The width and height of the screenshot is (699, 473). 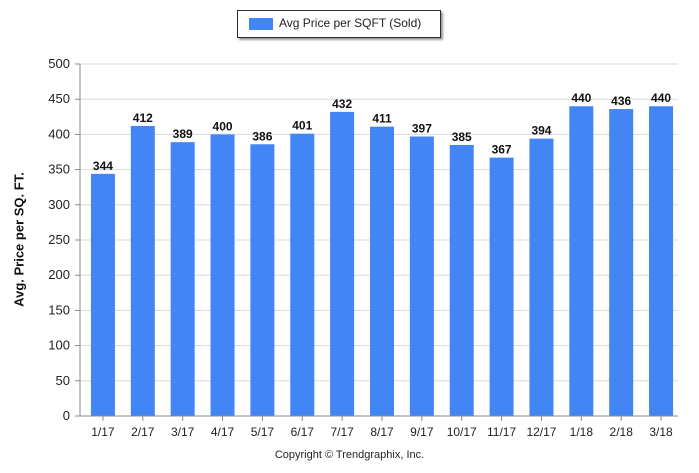 I want to click on y-tick-label: 100, so click(x=59, y=345).